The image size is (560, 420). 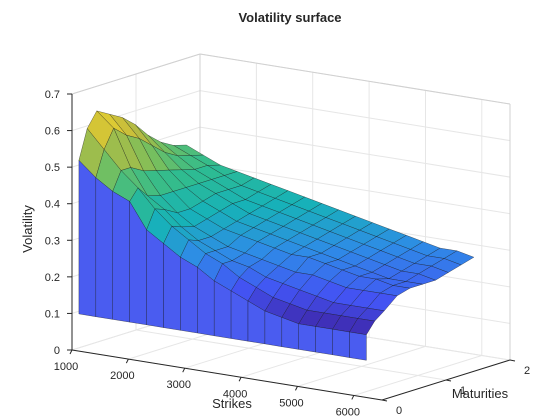 What do you see at coordinates (463, 391) in the screenshot?
I see `y-tick-label-1: 1` at bounding box center [463, 391].